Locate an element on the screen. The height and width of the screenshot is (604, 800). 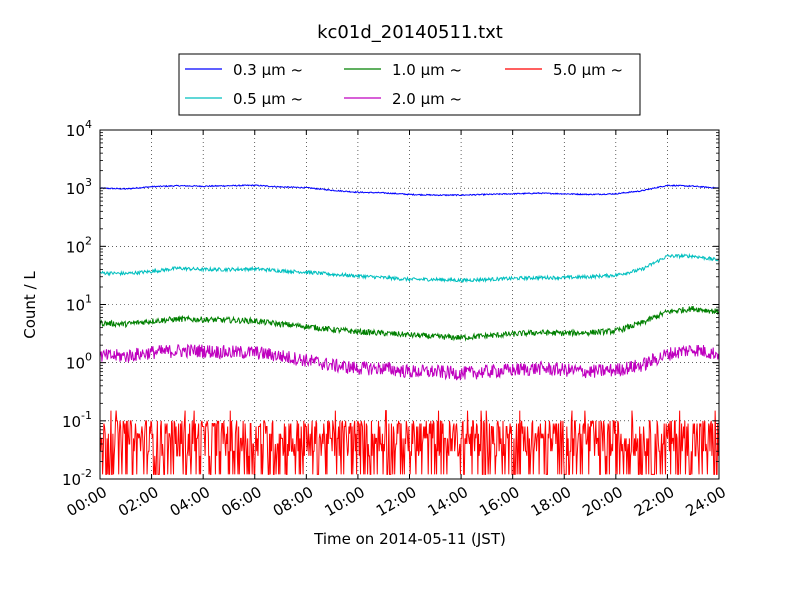
y-tick-label: 10⁰ is located at coordinates (79, 362).